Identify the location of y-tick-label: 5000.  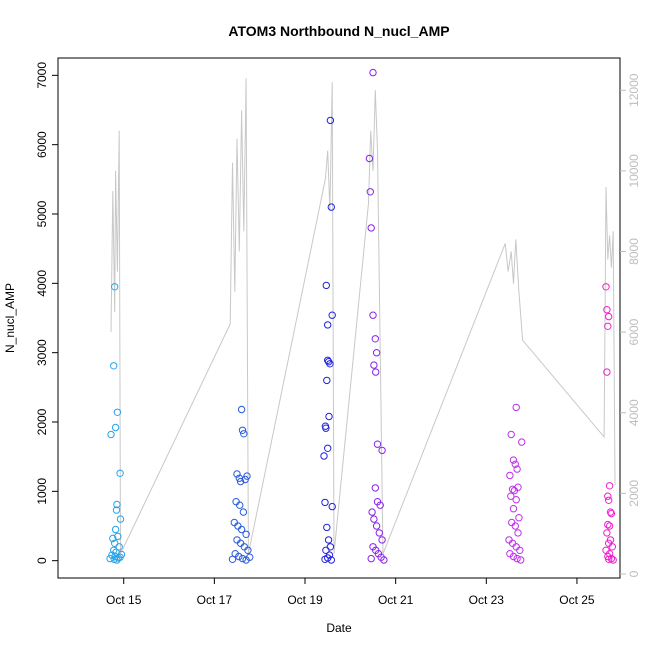
(42, 213).